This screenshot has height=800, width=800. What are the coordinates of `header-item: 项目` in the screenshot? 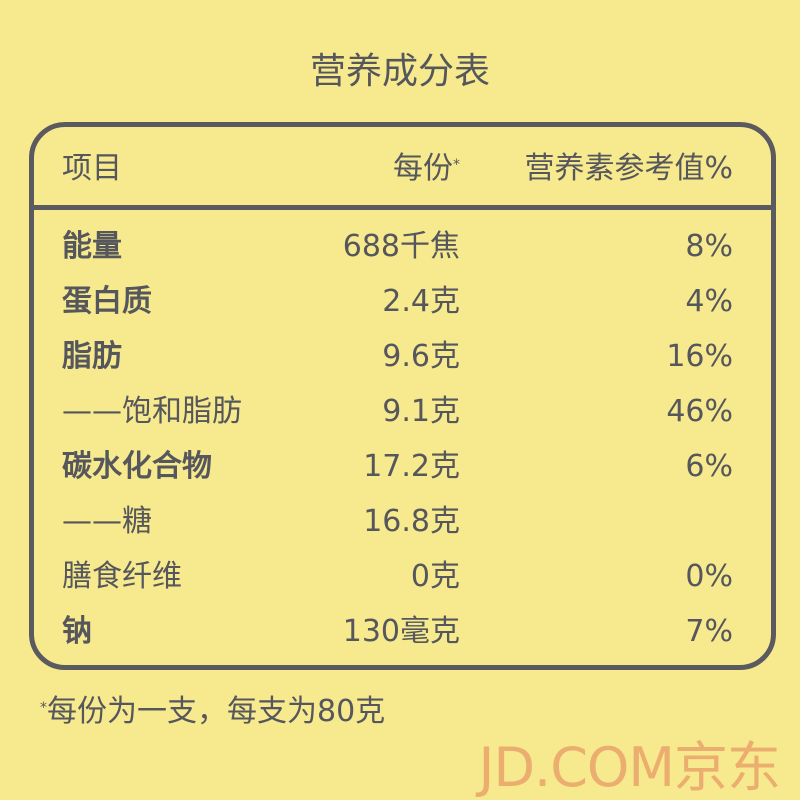 It's located at (92, 168).